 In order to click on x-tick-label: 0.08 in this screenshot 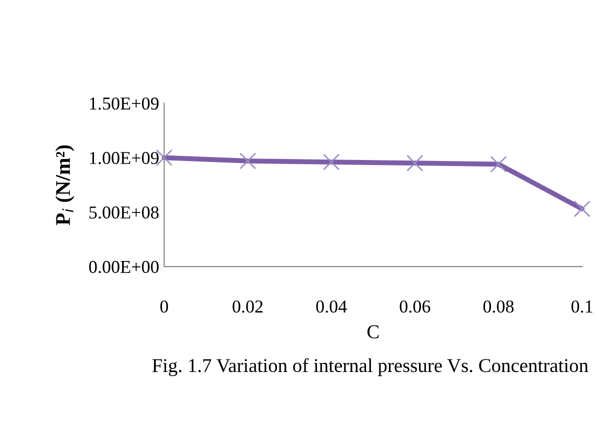, I will do `click(498, 306)`.